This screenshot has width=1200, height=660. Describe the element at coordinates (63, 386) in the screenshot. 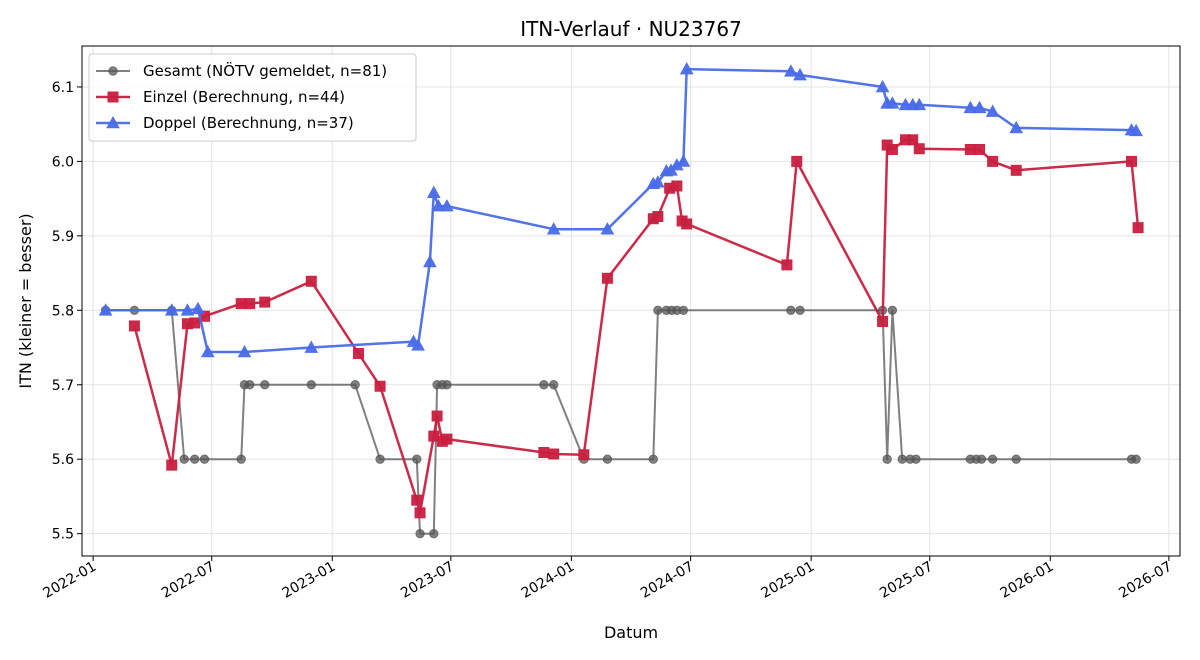

I see `y-tick-label: 5.7` at that location.